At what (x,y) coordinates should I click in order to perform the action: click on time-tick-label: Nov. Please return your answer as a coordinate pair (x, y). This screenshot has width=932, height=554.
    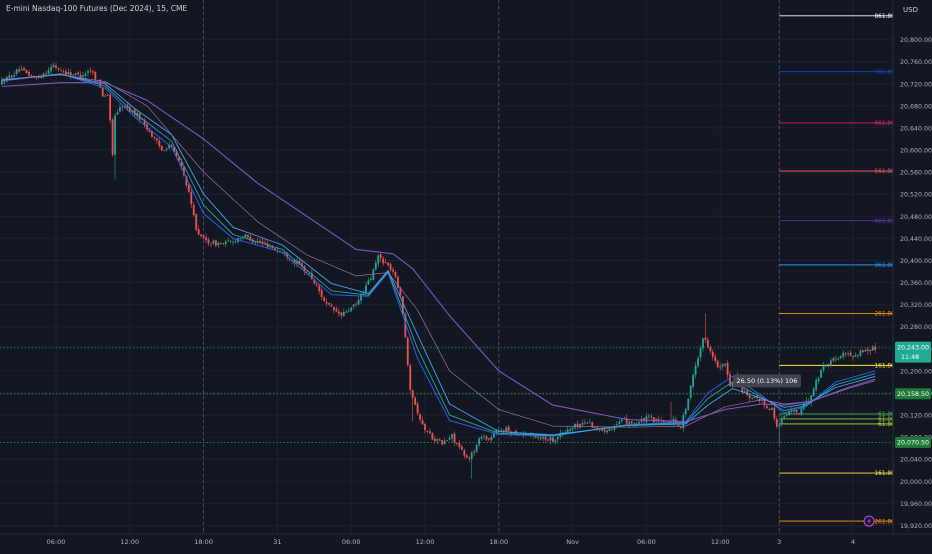
    Looking at the image, I should click on (572, 542).